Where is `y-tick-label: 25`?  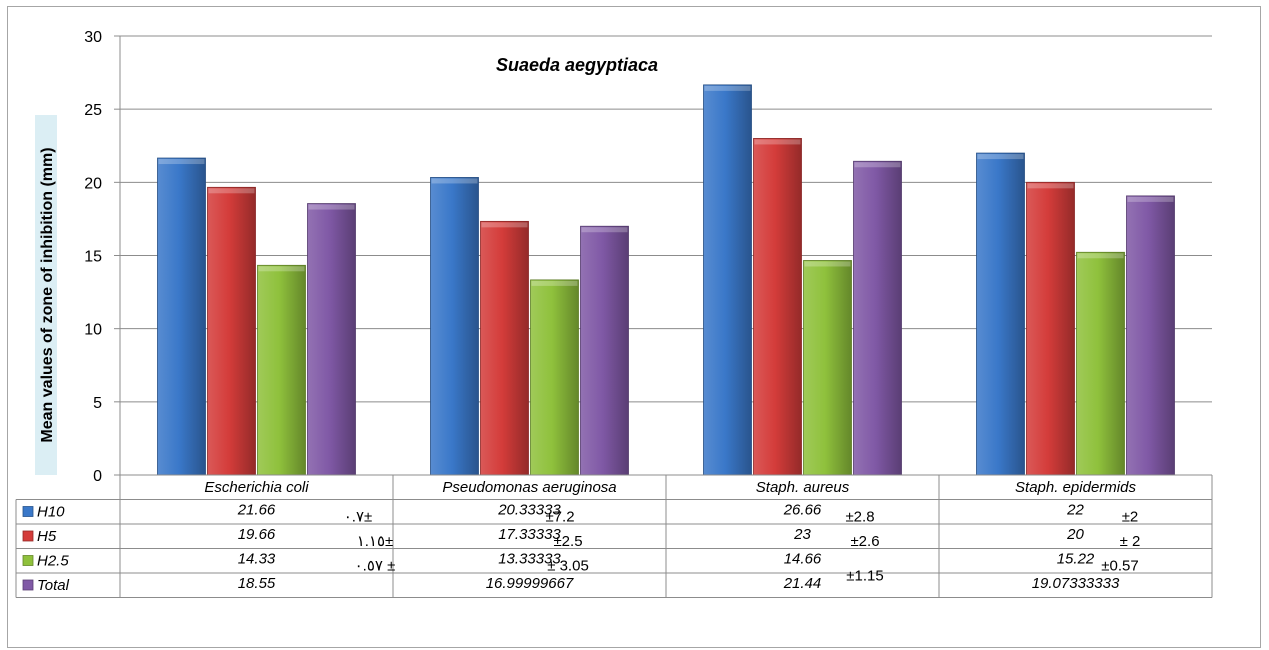
y-tick-label: 25 is located at coordinates (93, 110).